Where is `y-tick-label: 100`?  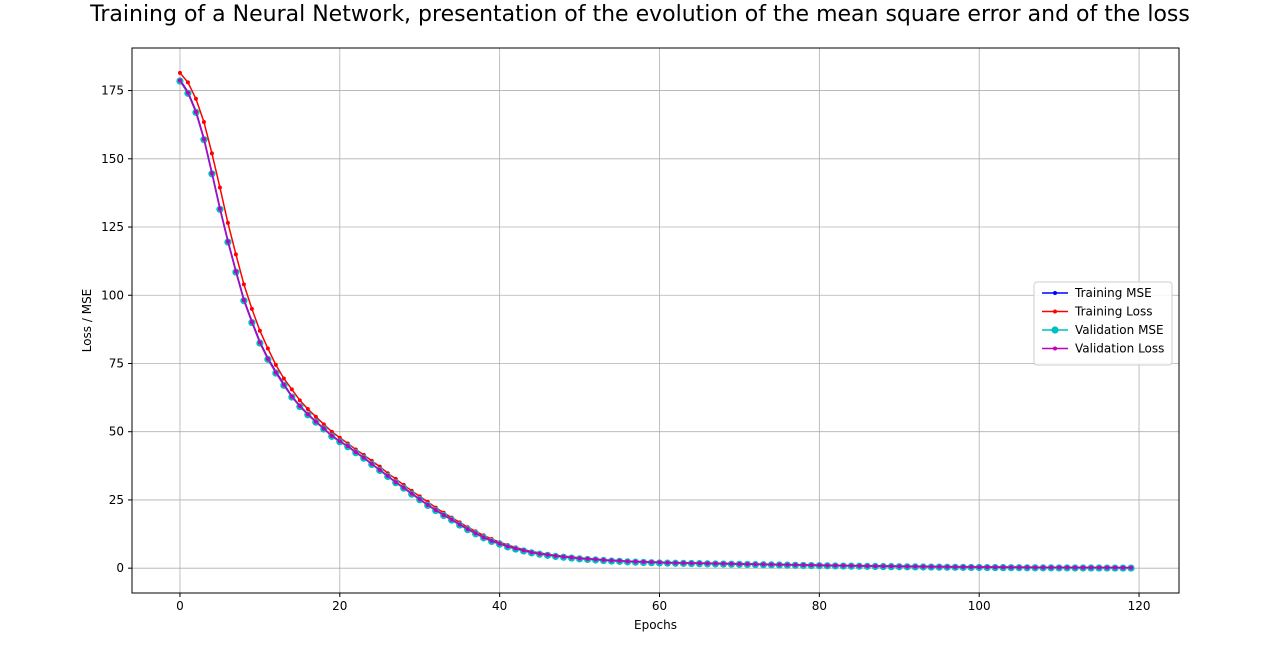
y-tick-label: 100 is located at coordinates (112, 295).